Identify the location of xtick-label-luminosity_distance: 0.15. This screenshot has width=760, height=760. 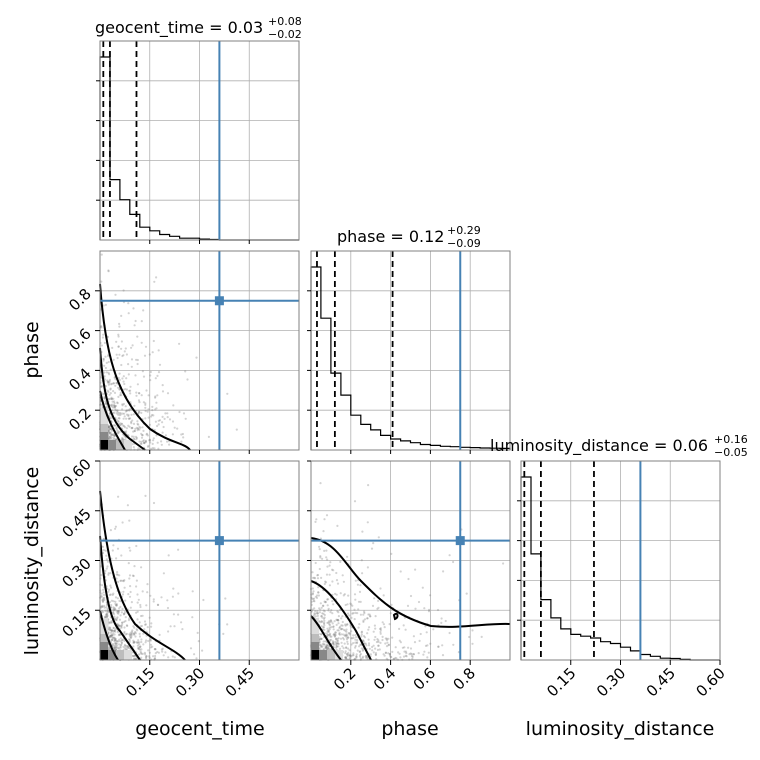
(561, 682).